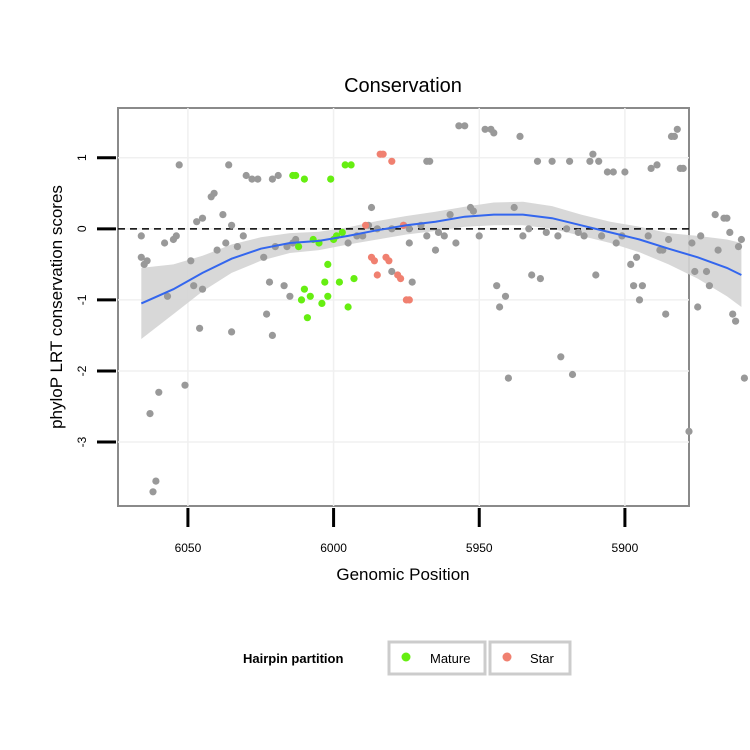 This screenshot has width=750, height=750. I want to click on legend-key-star, so click(507, 657).